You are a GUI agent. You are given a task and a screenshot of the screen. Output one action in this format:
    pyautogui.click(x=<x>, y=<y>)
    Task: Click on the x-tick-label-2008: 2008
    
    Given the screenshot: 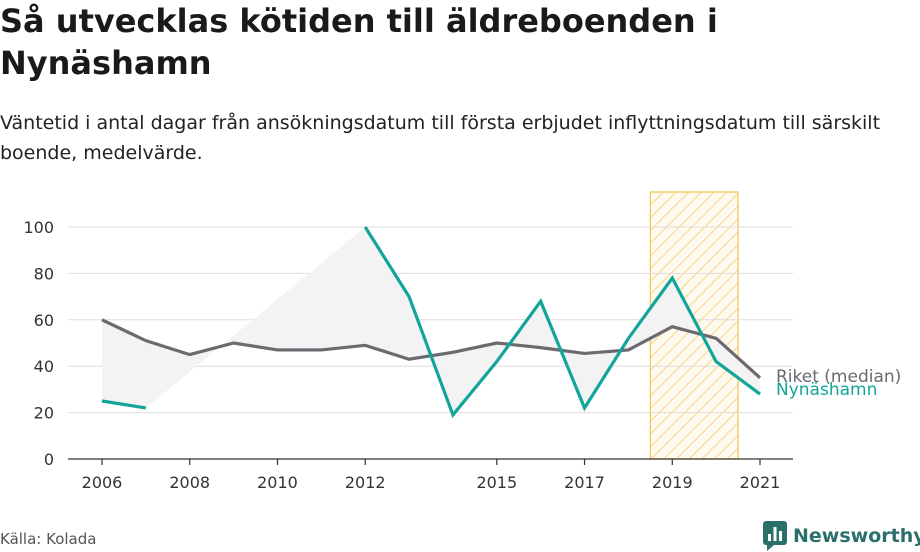 What is the action you would take?
    pyautogui.click(x=189, y=482)
    